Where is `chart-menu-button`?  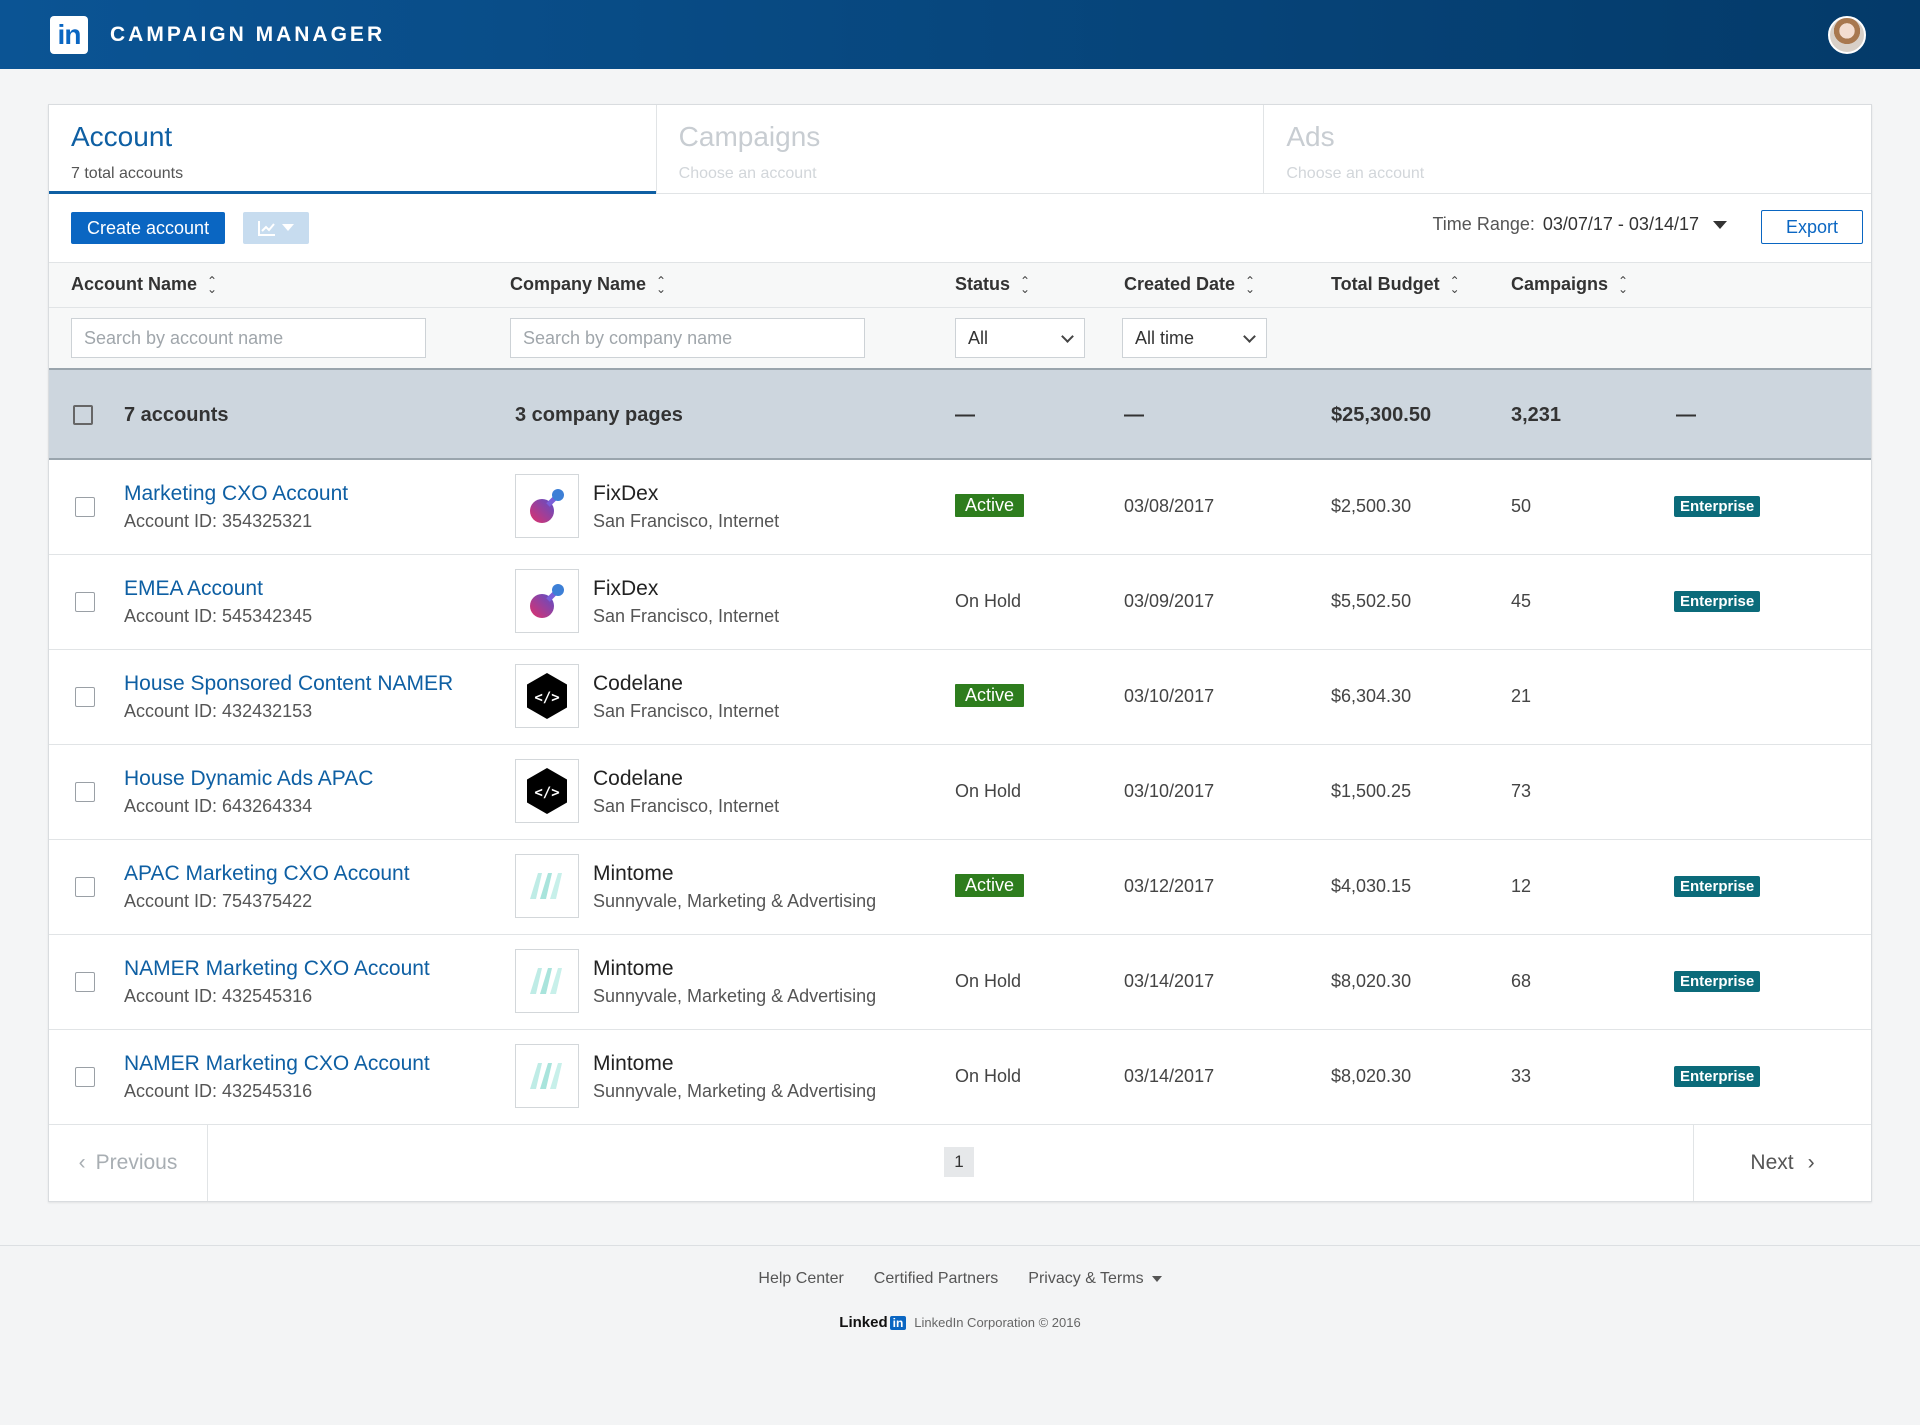 chart-menu-button is located at coordinates (276, 228).